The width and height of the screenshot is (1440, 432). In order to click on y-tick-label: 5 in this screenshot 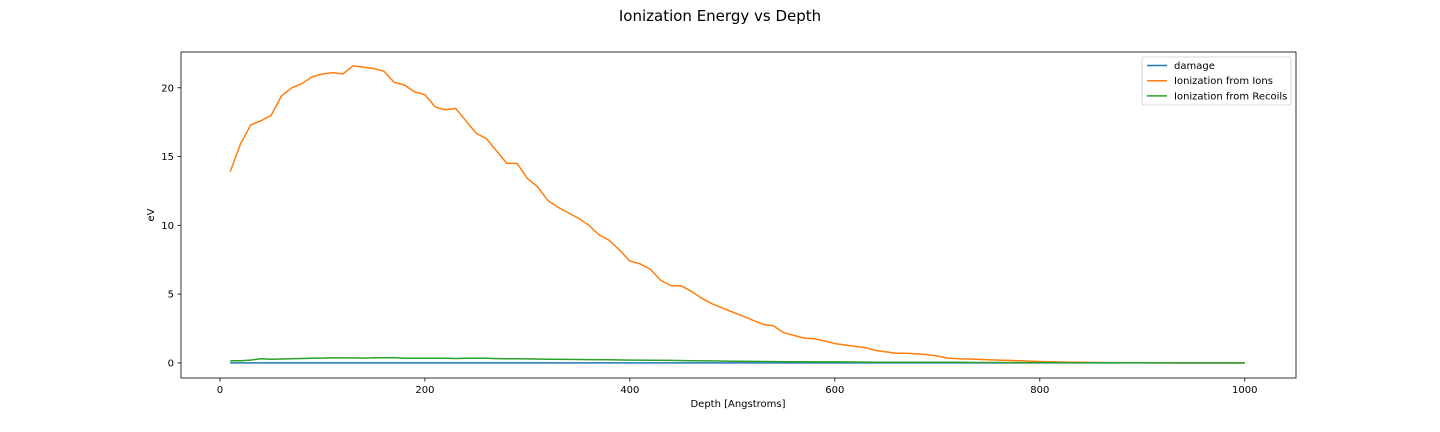, I will do `click(171, 295)`.